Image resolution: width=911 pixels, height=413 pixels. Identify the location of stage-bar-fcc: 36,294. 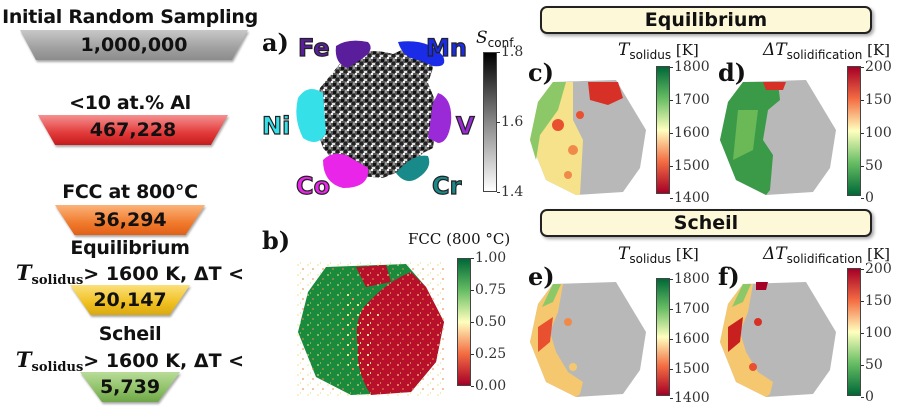
(130, 220).